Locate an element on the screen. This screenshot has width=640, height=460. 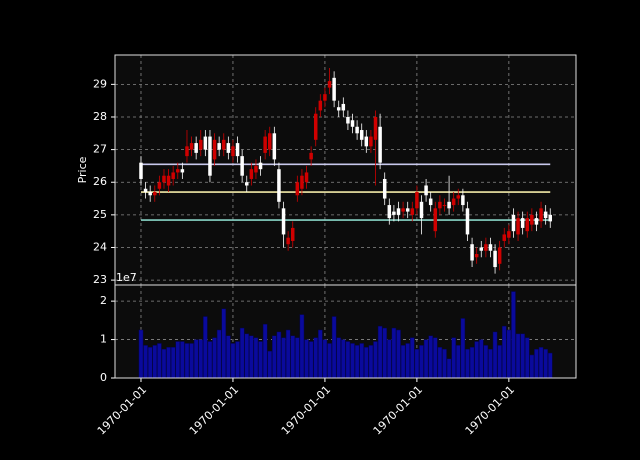
y-tick-label: 2 is located at coordinates (103, 300).